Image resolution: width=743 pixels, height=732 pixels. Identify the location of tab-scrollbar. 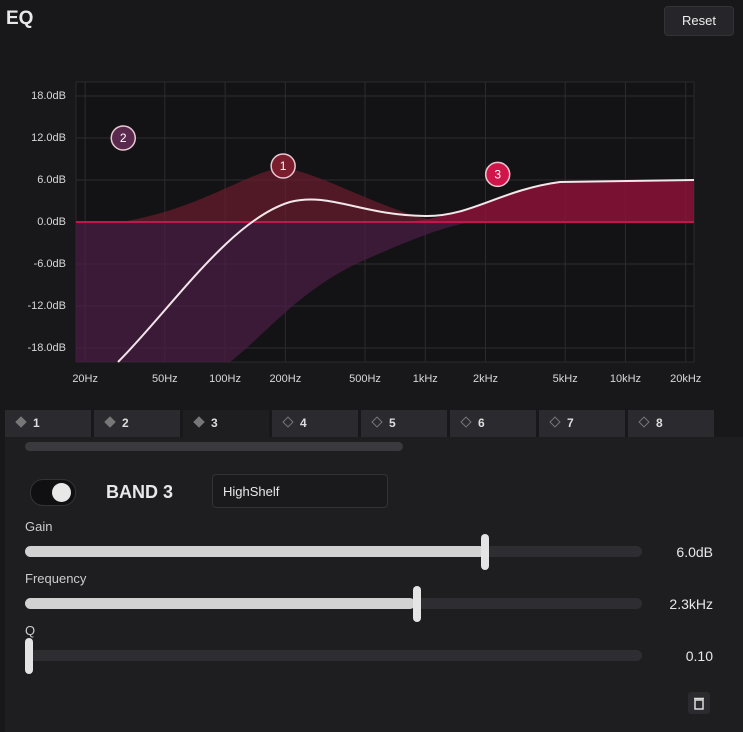
(214, 446).